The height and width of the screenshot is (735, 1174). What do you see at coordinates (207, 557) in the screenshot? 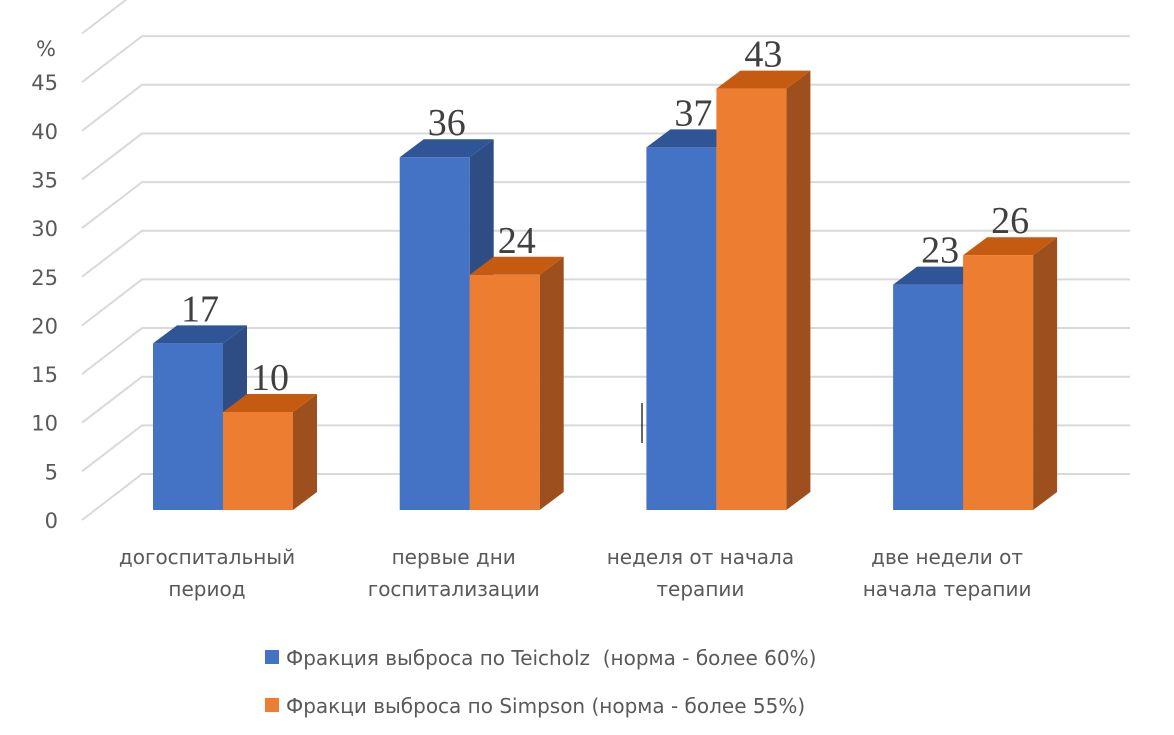
I see `x-category-label: догоспитальный` at bounding box center [207, 557].